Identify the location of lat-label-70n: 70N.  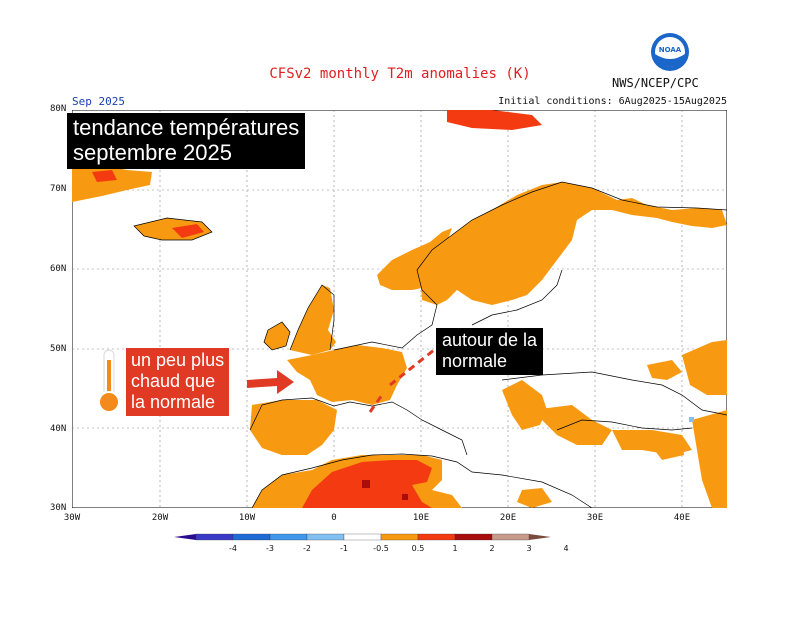
(58, 189).